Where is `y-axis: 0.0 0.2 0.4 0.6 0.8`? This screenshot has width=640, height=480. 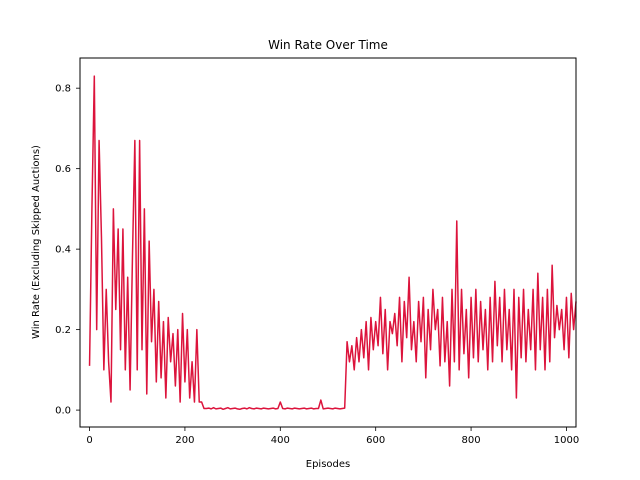
y-axis: 0.0 0.2 0.4 0.6 0.8 is located at coordinates (67, 250).